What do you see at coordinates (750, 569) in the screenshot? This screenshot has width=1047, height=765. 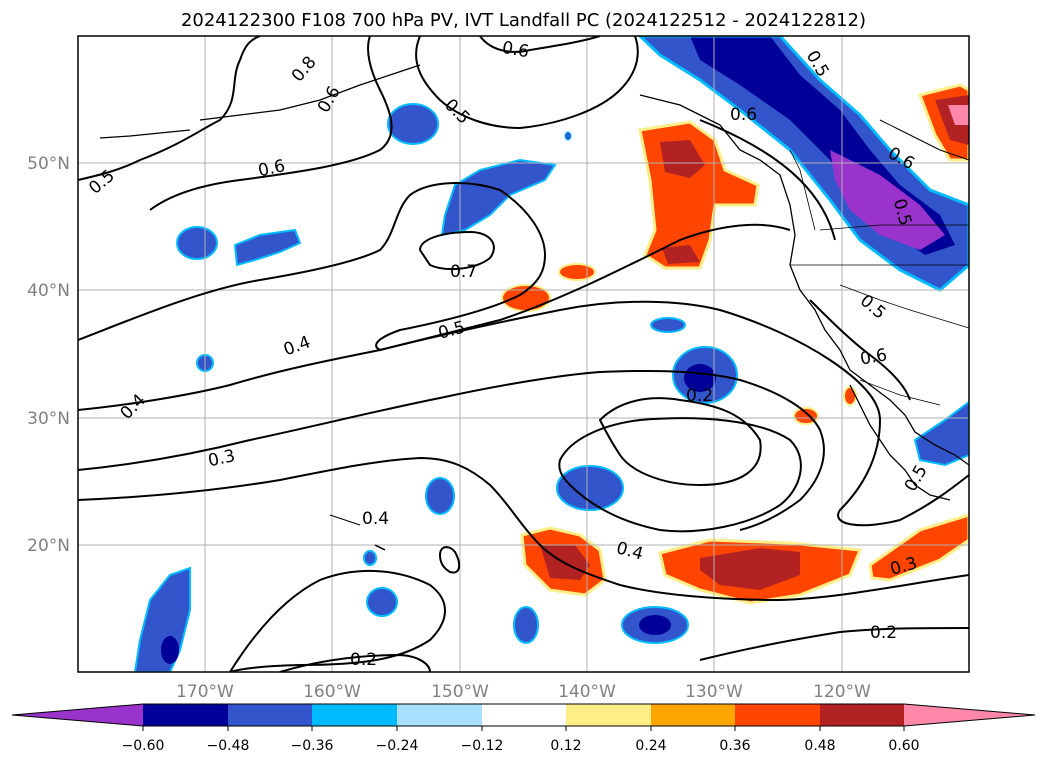 I see `positive-anomaly-south-central-core` at bounding box center [750, 569].